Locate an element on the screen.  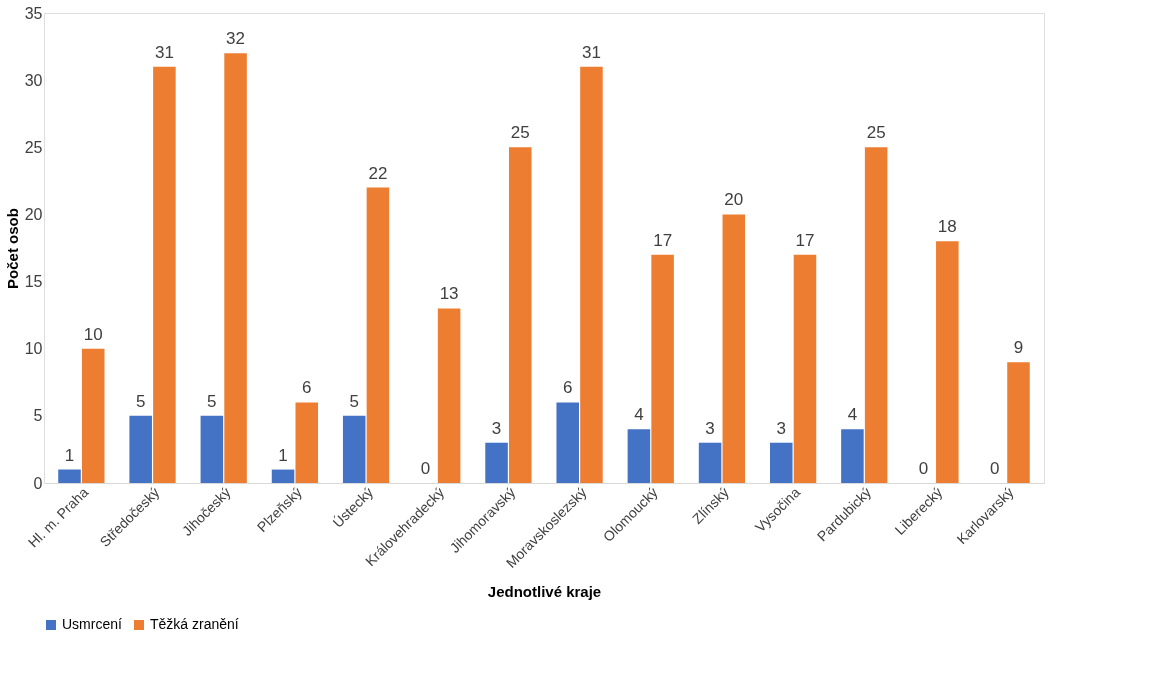
y-tick-label: 25 is located at coordinates (33, 147).